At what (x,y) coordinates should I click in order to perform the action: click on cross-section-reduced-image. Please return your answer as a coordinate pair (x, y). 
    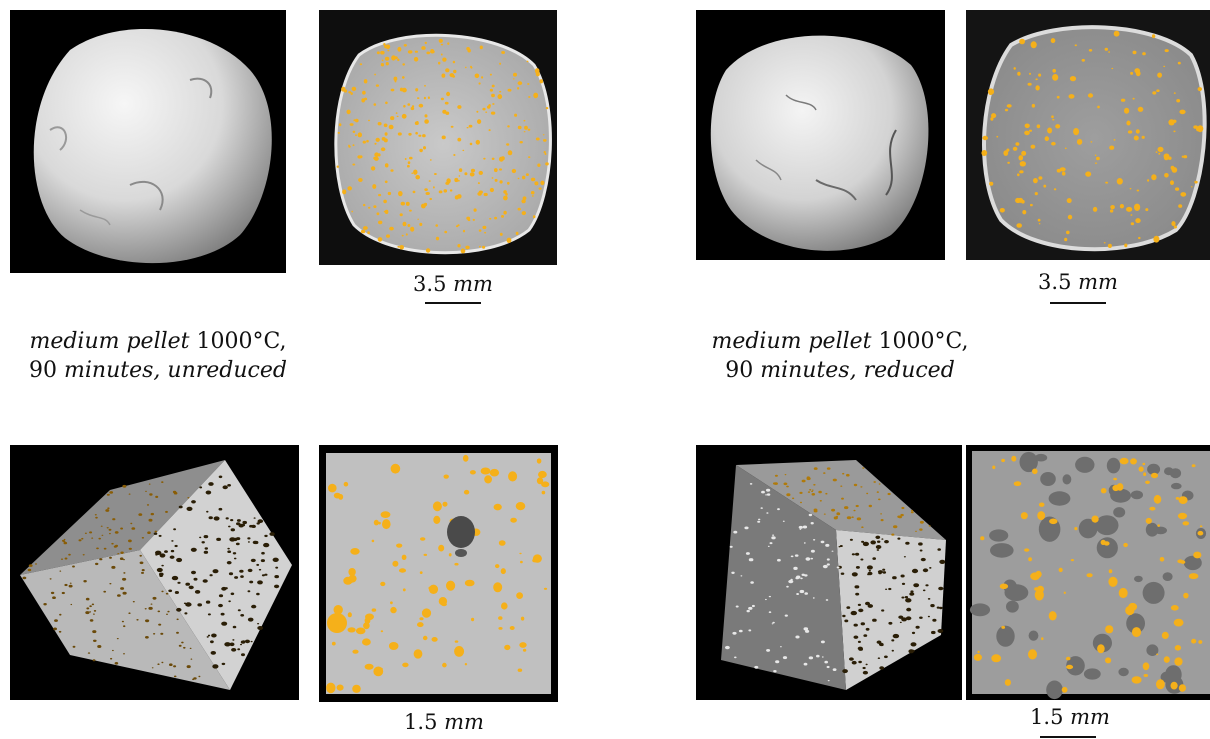
    Looking at the image, I should click on (1088, 135).